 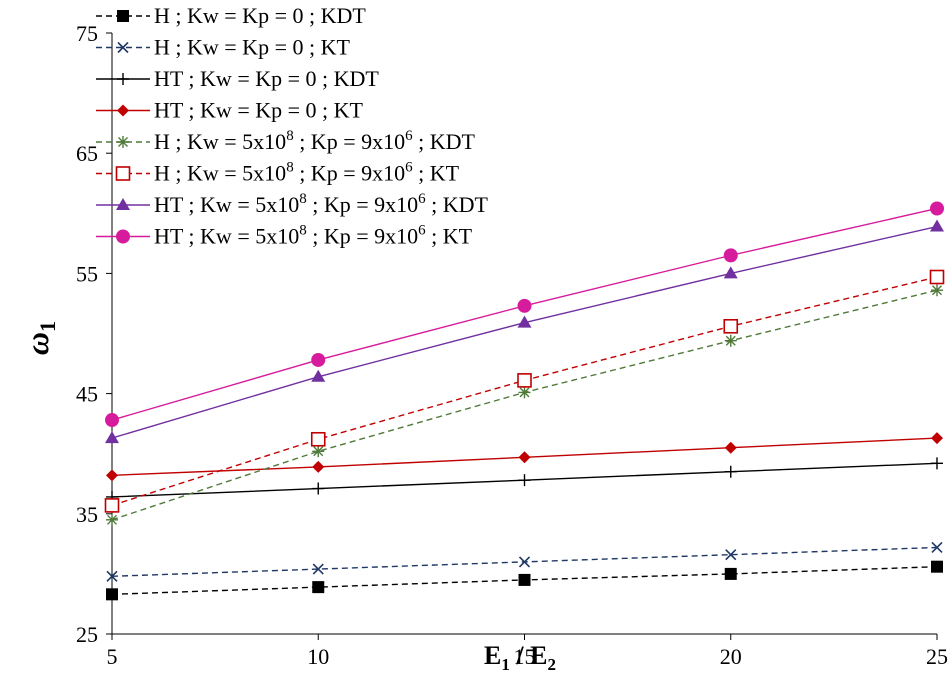 I want to click on legend-label: H ; Kw = 5x108 ; Kp = 9x106 ; KT, so click(x=307, y=173).